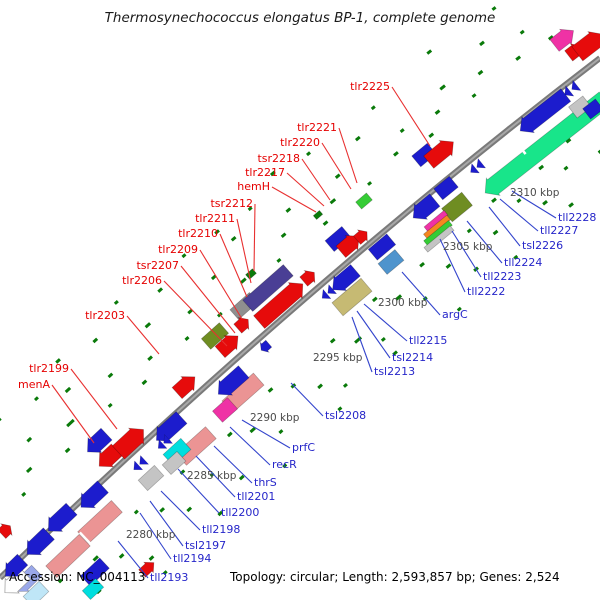 The height and width of the screenshot is (600, 600). What do you see at coordinates (577, 217) in the screenshot?
I see `gene-label-blue: tll2228` at bounding box center [577, 217].